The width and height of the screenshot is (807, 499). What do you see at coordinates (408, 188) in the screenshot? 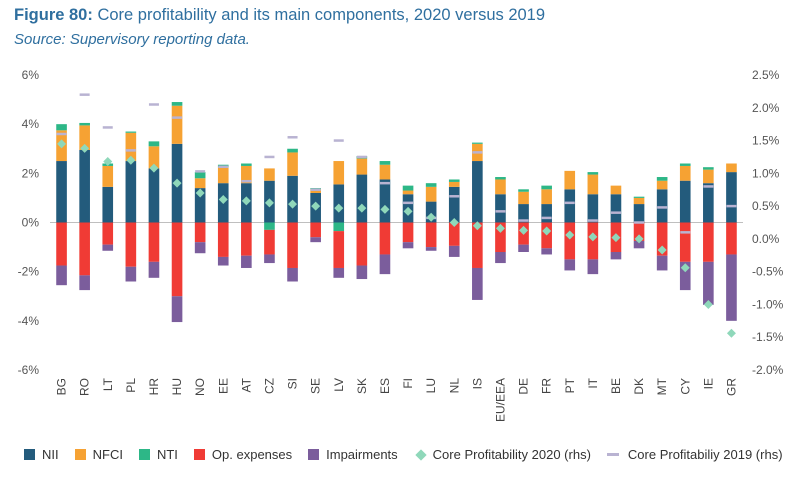
I see `bar-nti-fi` at bounding box center [408, 188].